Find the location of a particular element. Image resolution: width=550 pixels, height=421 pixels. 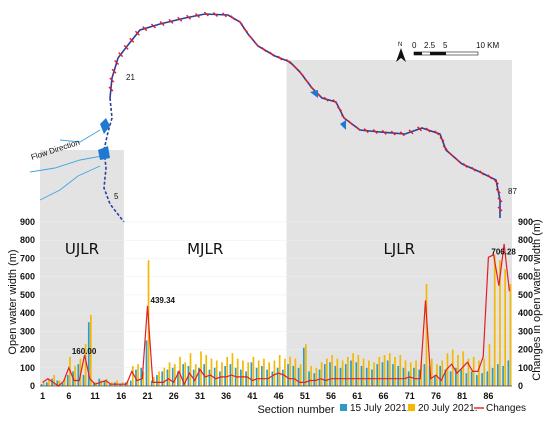

x-axis-ticks: 1 6 11 16 21 26 31 36 41 46 51 56 61 66 71 76 81 86 is located at coordinates (266, 396).